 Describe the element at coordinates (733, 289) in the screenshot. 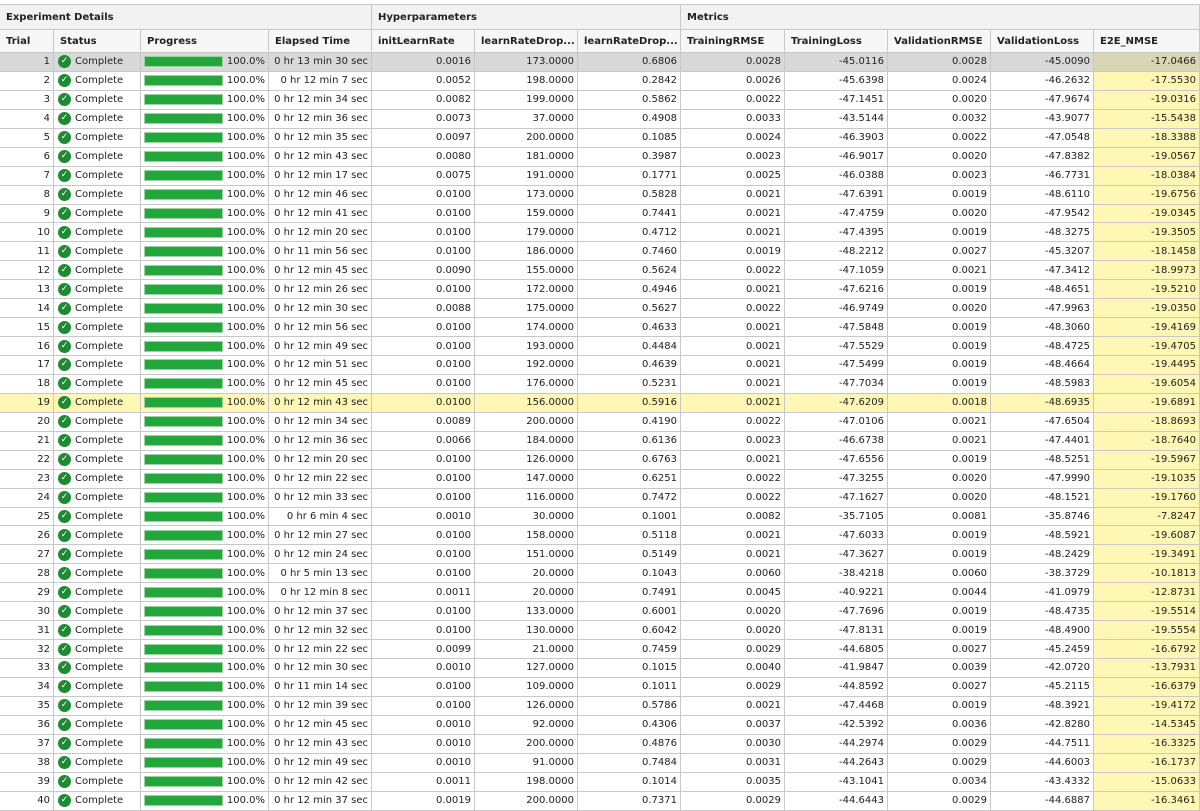

I see `training-rmse-cell: 0.0021` at that location.